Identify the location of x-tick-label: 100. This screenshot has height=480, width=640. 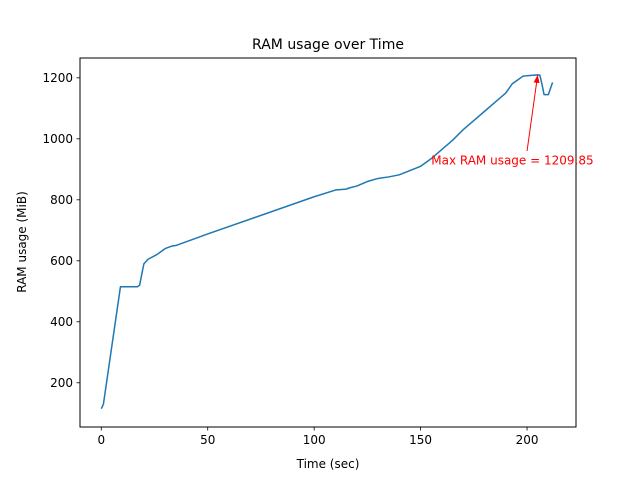
(314, 440).